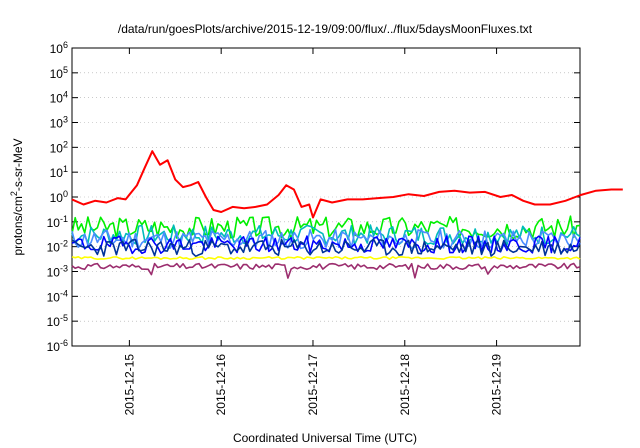 The height and width of the screenshot is (448, 640). Describe the element at coordinates (59, 73) in the screenshot. I see `y-tick-label: 10⁵` at that location.